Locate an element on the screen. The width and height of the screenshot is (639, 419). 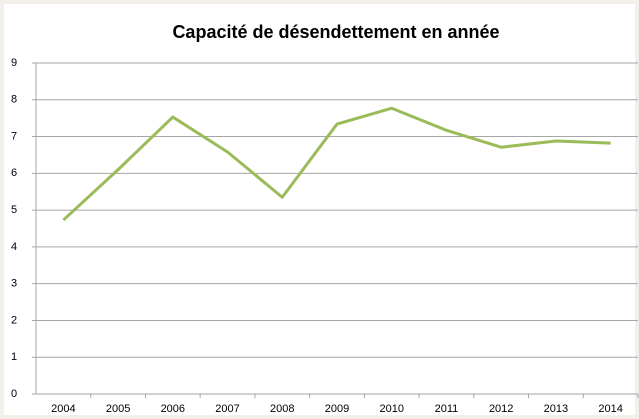
y-tick-label: 9 is located at coordinates (14, 63).